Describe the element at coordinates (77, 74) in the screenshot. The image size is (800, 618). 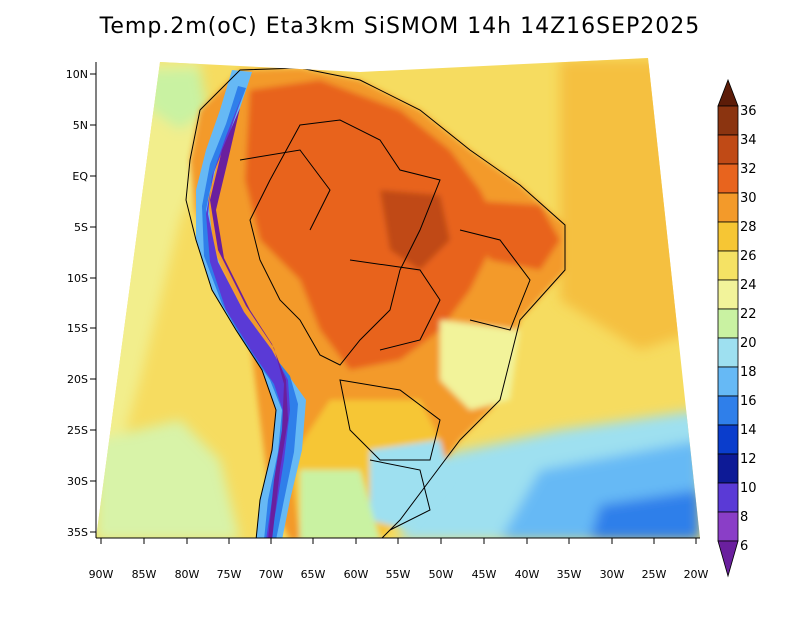
I see `lat-label: 10N` at that location.